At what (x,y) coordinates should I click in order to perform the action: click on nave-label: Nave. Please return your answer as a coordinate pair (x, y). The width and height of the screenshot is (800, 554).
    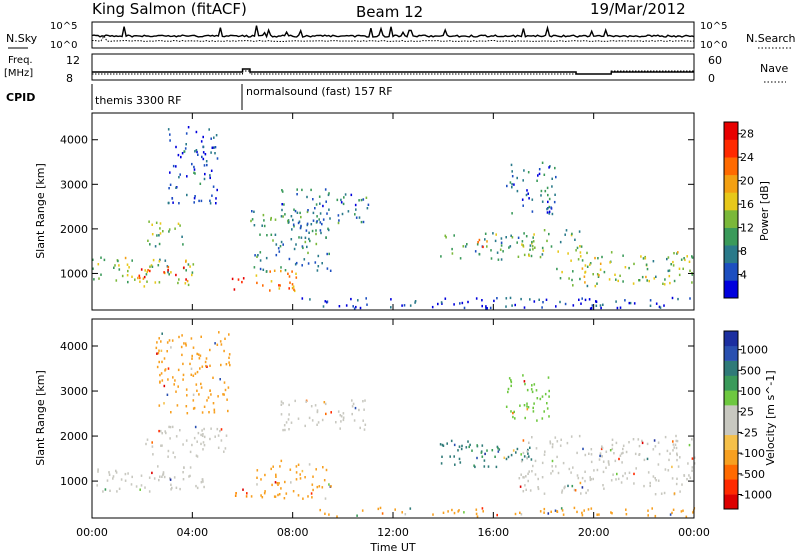
    Looking at the image, I should click on (774, 68).